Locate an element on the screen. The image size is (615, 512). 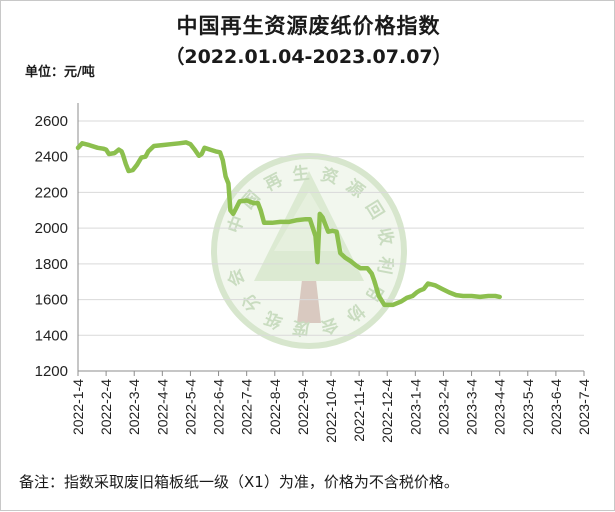
x-tick-label: 2022-6-4 is located at coordinates (219, 407).